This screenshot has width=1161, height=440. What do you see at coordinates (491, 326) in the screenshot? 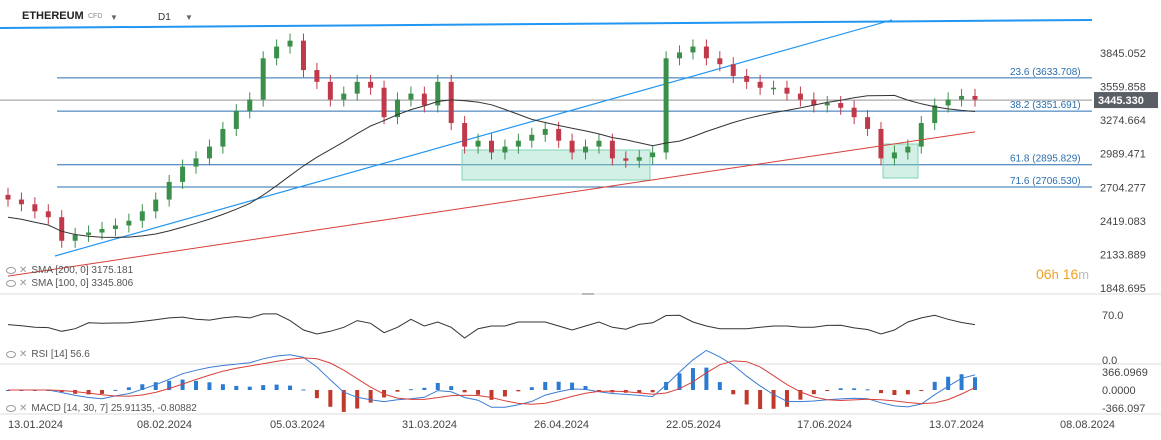
I see `rsi-line` at bounding box center [491, 326].